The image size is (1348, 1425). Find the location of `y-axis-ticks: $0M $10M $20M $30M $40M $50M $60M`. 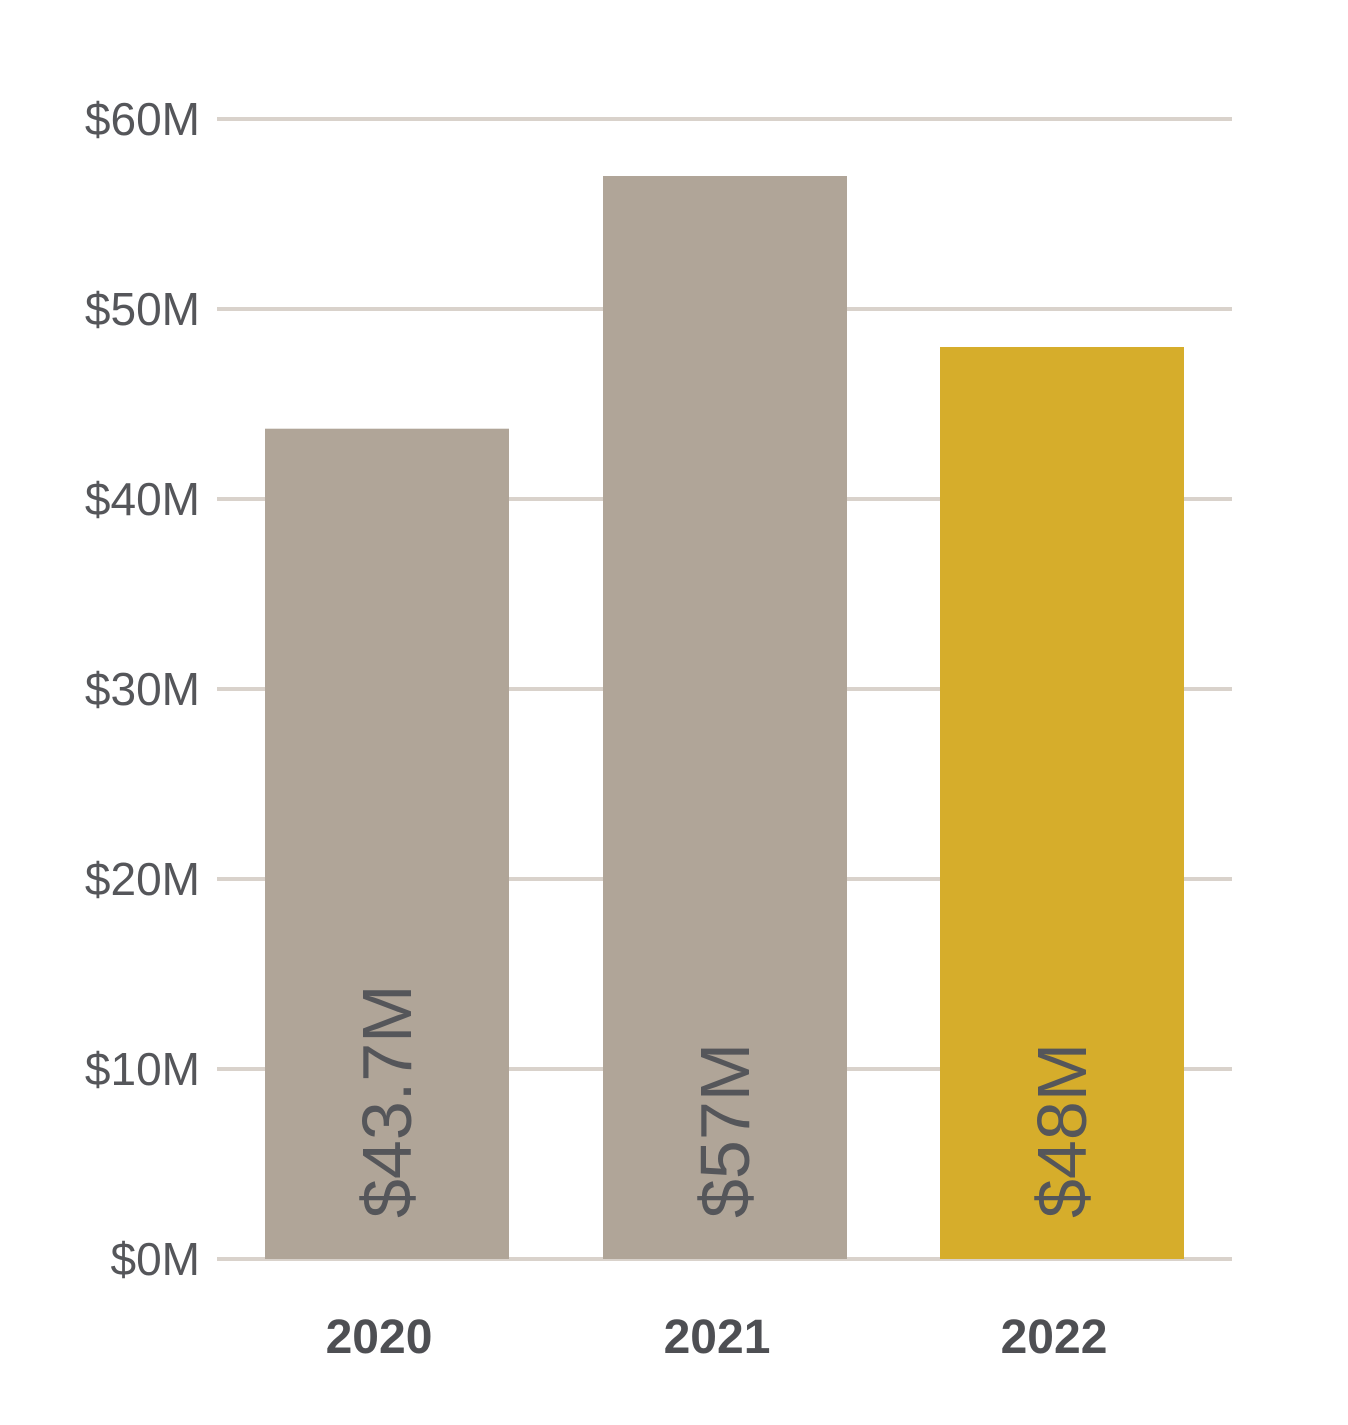

y-axis-ticks: $0M $10M $20M $30M $40M $50M $60M is located at coordinates (142, 689).